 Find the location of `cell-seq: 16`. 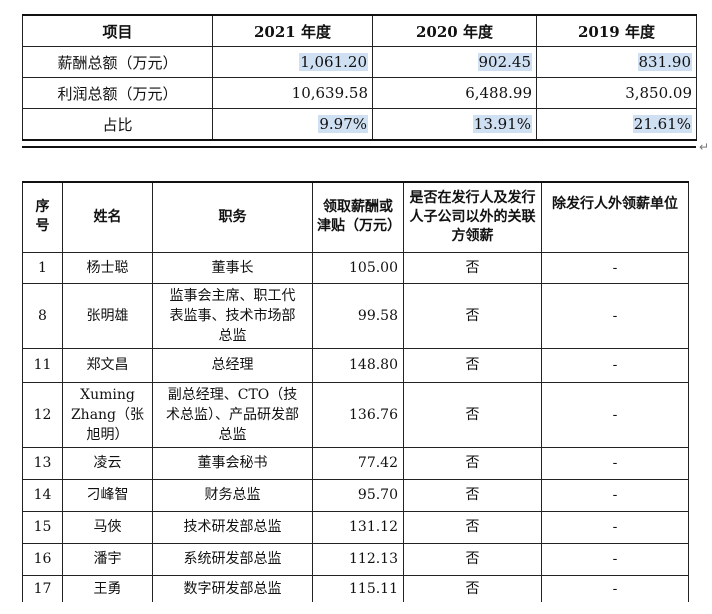

cell-seq: 16 is located at coordinates (42, 559).